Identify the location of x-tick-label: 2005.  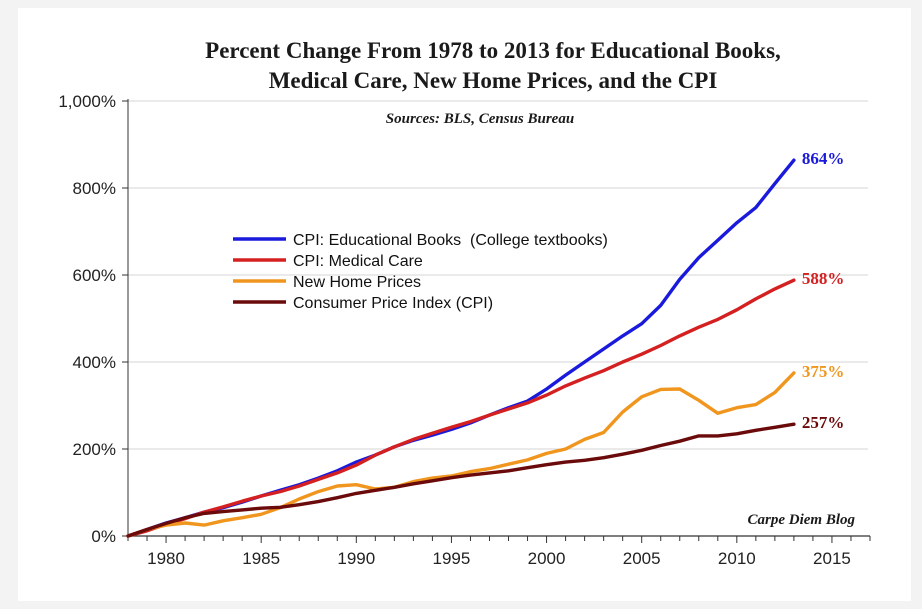
(642, 558).